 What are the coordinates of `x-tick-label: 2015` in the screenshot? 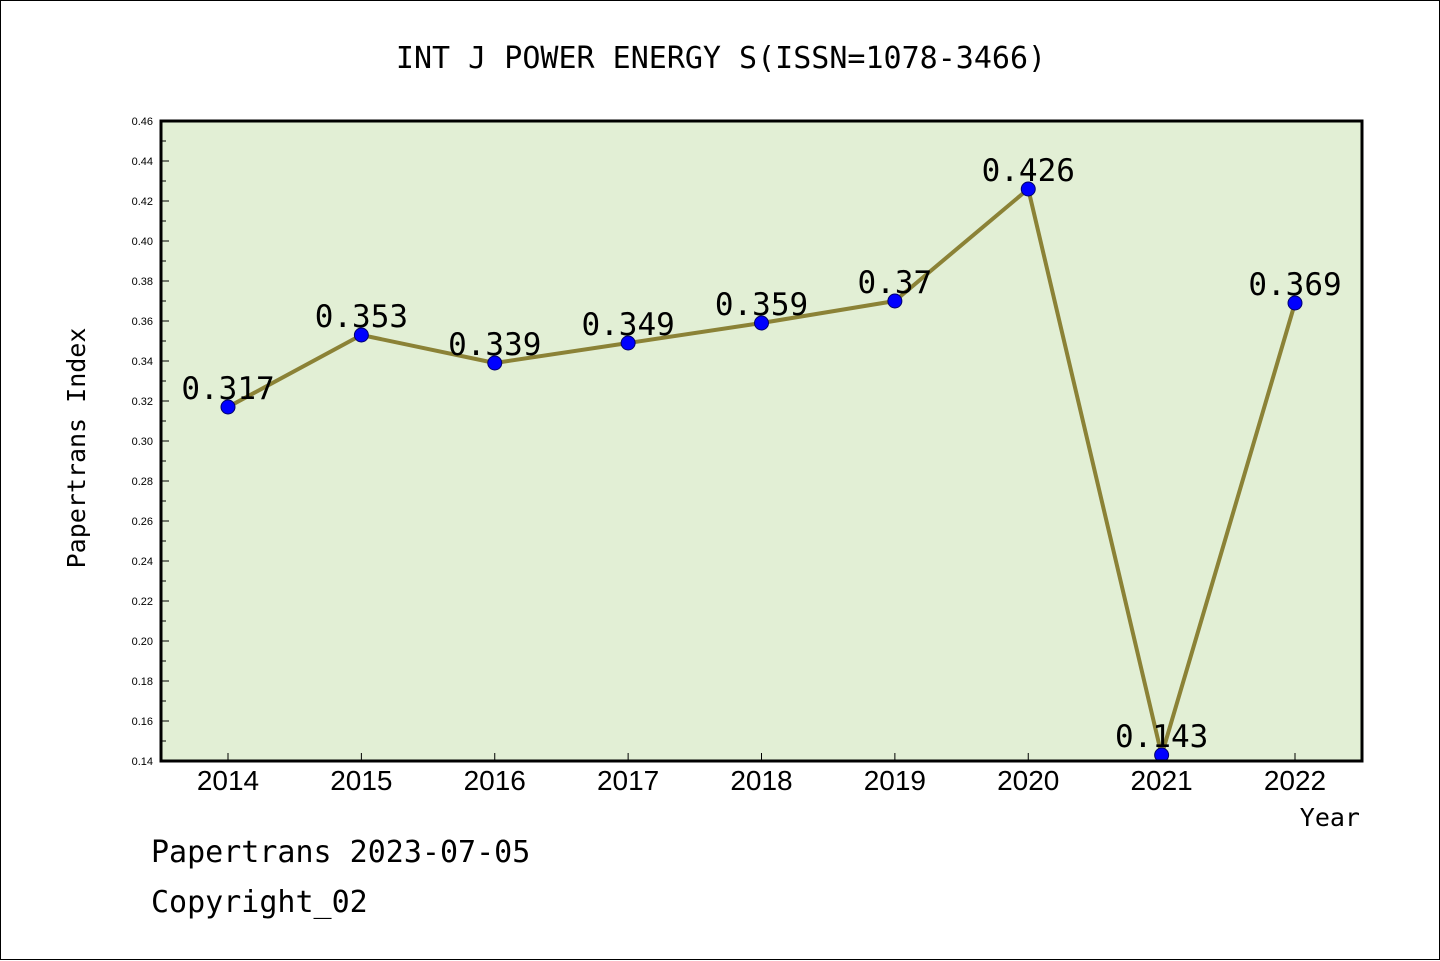 It's located at (361, 780).